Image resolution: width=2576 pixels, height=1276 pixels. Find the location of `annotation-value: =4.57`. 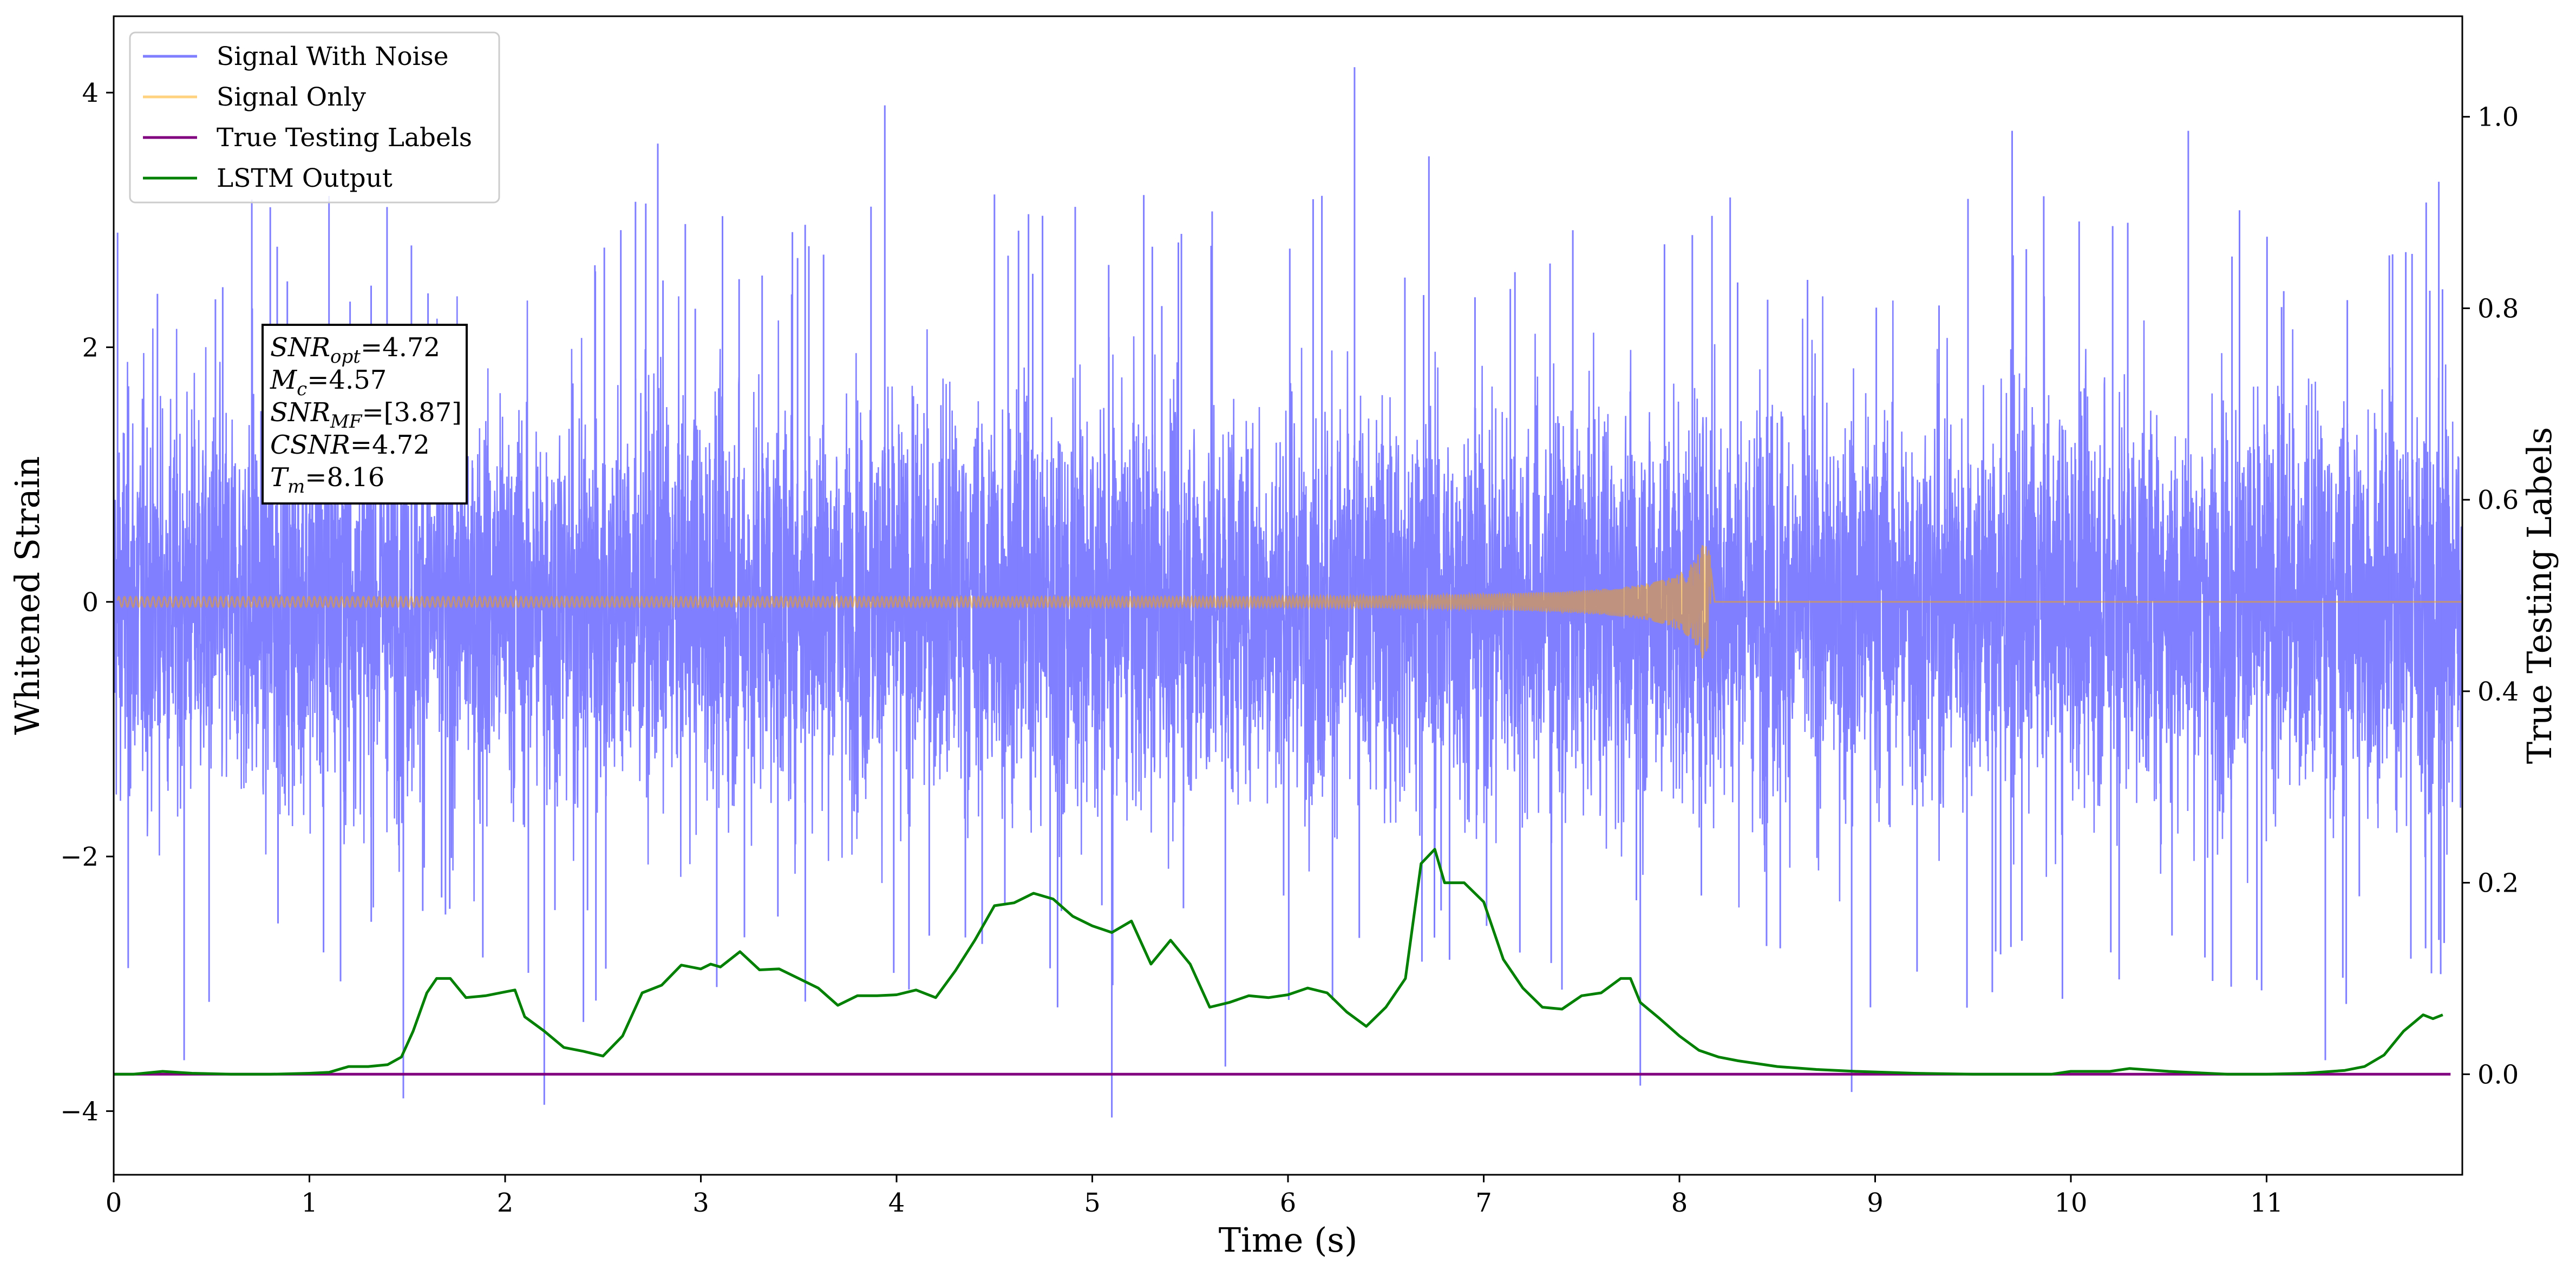

annotation-value: =4.57 is located at coordinates (347, 380).